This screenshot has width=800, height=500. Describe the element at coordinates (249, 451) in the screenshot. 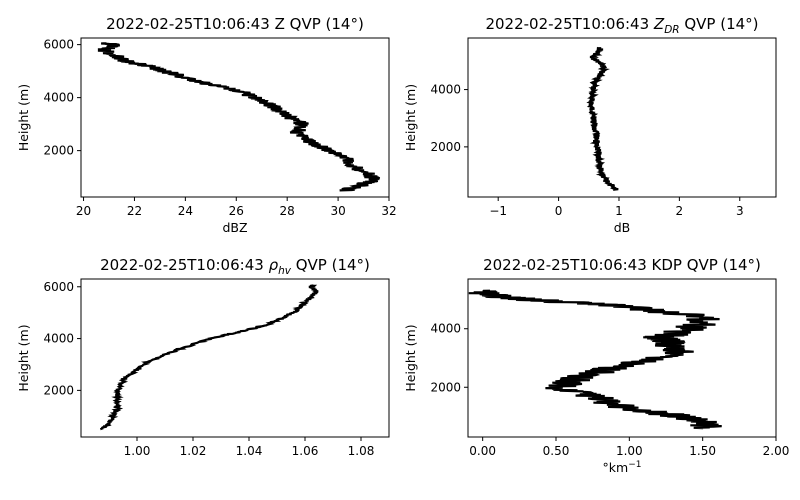

I see `x-tick-label: 1.04` at that location.